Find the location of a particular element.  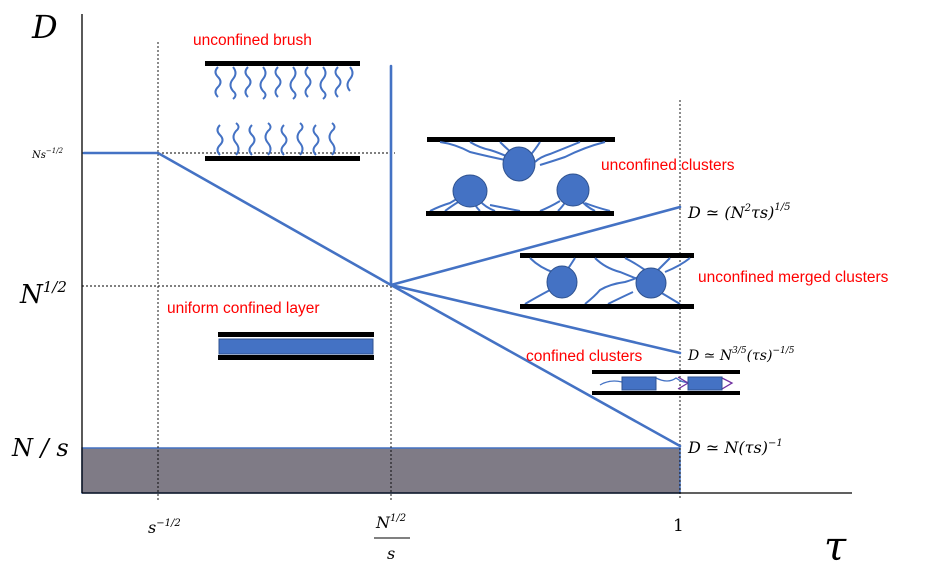

merged-clusters-icon is located at coordinates (607, 281).